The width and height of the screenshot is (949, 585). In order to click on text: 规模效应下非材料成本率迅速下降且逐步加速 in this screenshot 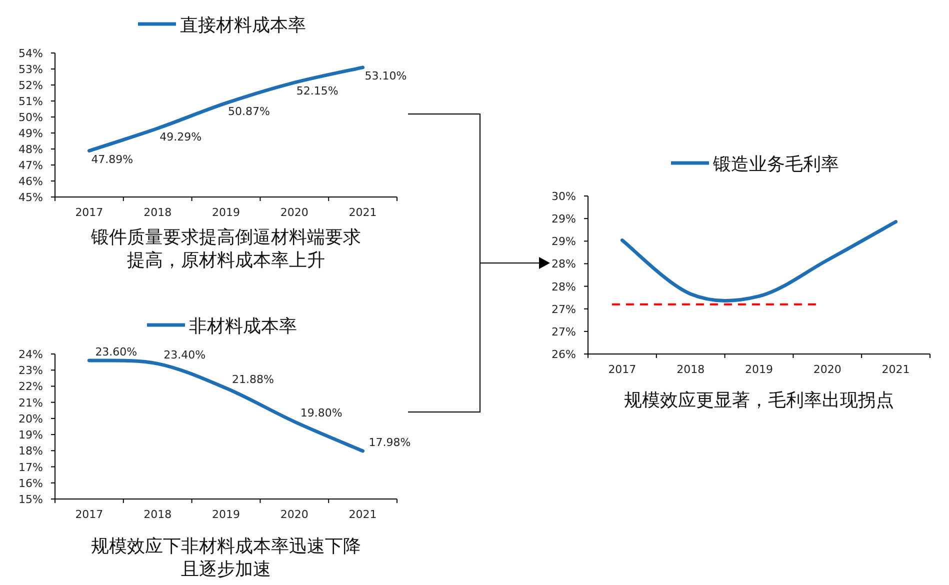, I will do `click(226, 558)`.